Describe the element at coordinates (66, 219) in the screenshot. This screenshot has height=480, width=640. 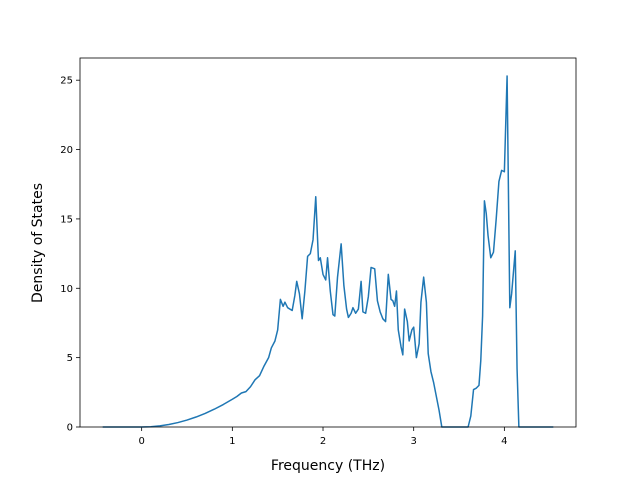
I see `y-tick-label: 15` at that location.